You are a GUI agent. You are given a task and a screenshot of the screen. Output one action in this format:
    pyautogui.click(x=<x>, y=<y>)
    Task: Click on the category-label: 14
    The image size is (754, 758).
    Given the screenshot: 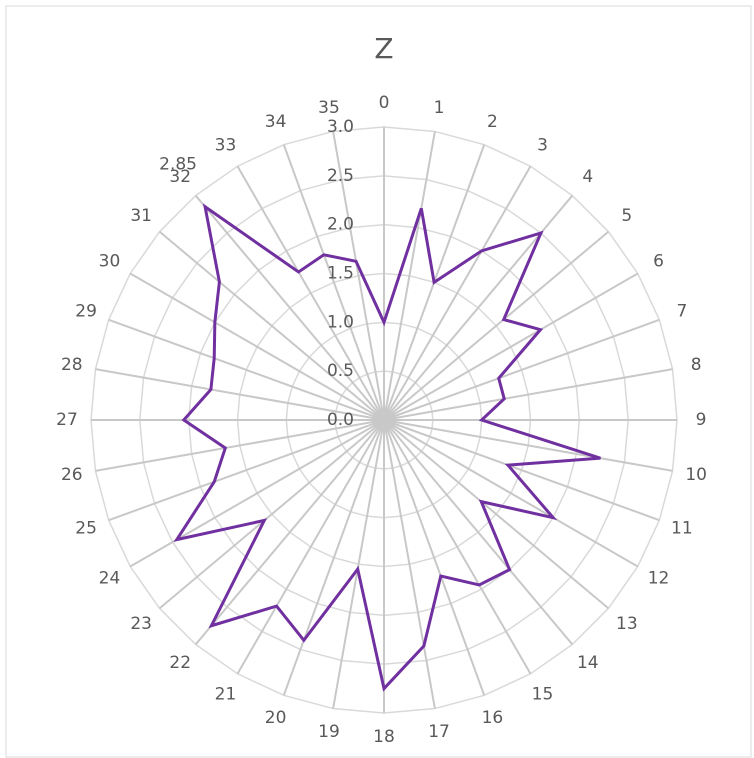 What is the action you would take?
    pyautogui.click(x=588, y=663)
    